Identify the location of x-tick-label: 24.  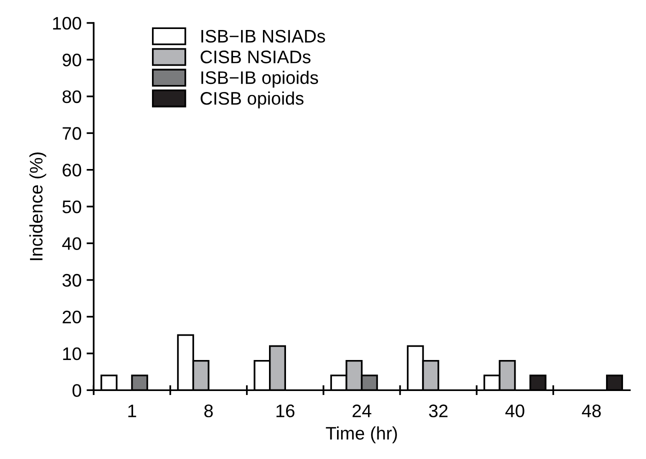
(362, 411).